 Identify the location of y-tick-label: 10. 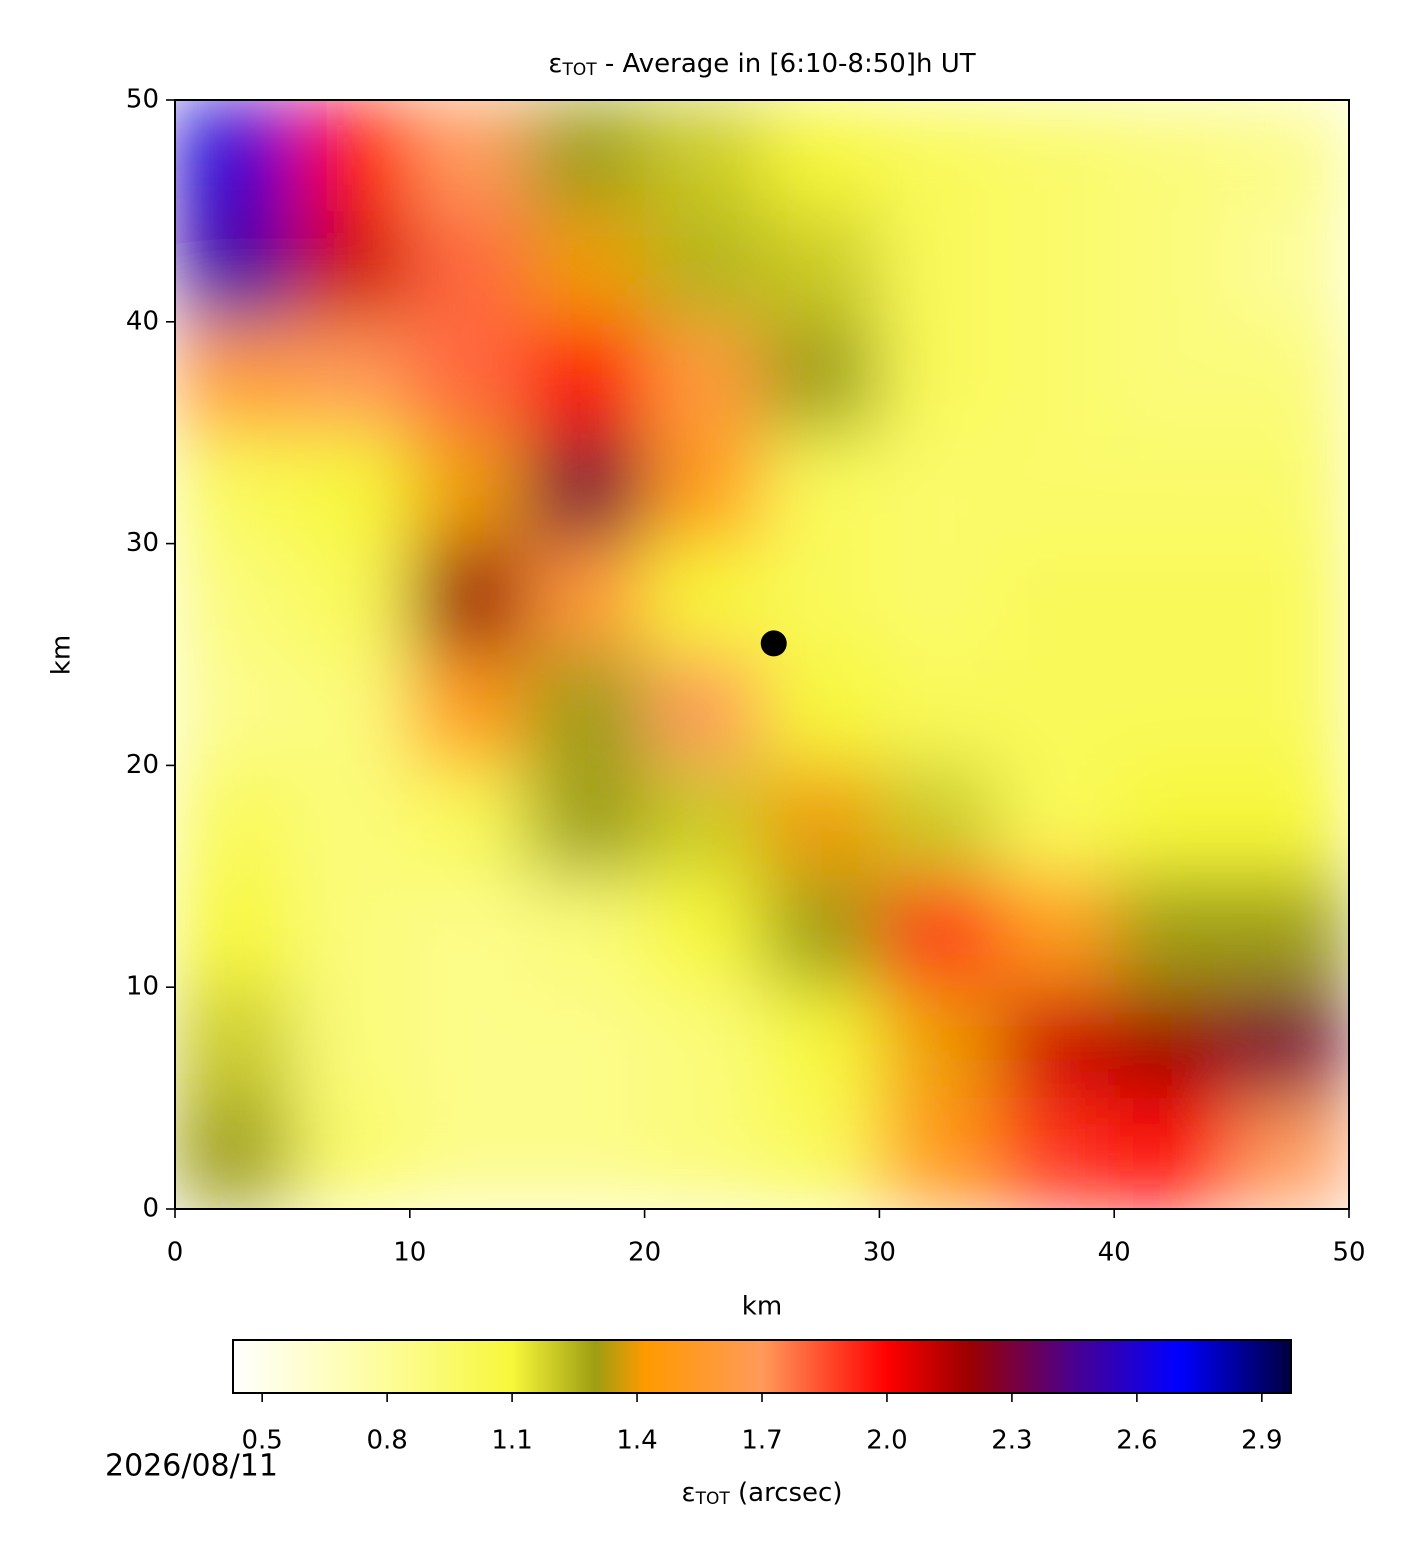
(142, 987).